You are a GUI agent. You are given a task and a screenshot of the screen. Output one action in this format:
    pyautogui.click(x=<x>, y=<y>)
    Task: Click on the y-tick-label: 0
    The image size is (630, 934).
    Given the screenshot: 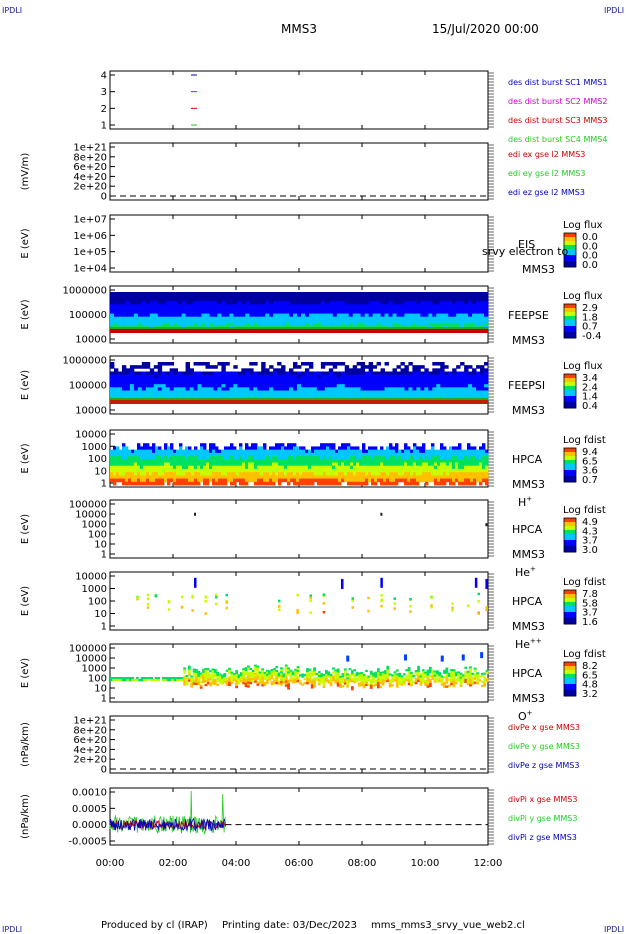 What is the action you would take?
    pyautogui.click(x=104, y=197)
    